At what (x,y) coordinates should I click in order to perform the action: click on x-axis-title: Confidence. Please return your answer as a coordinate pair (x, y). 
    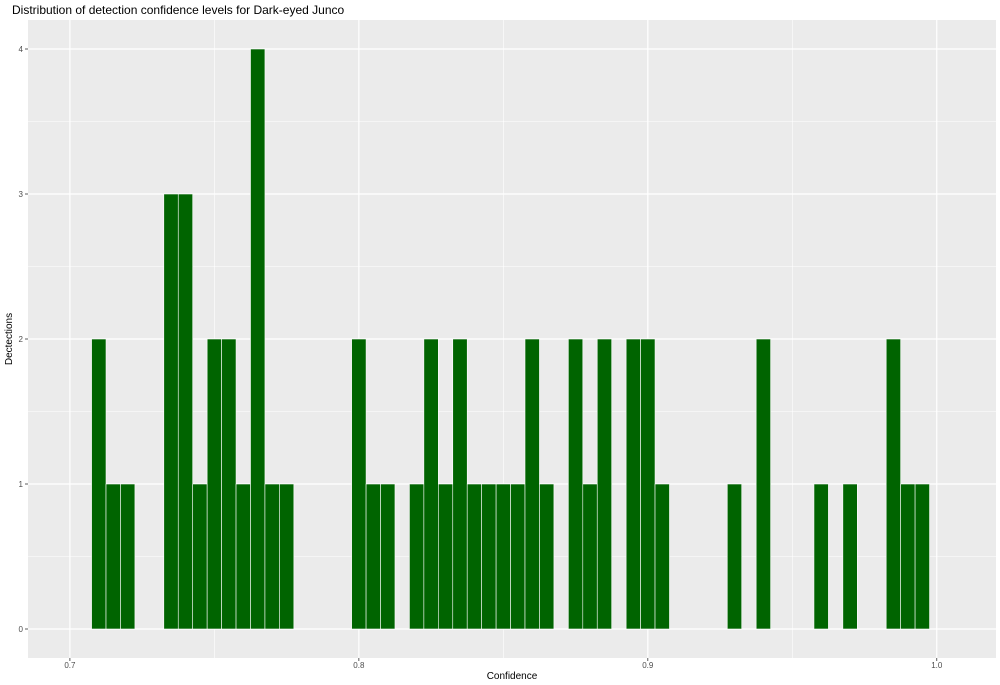
    Looking at the image, I should click on (512, 676).